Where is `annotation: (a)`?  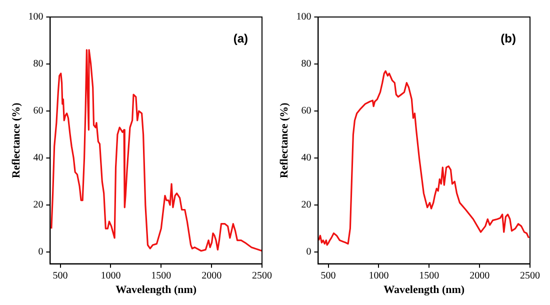 annotation: (a) is located at coordinates (240, 38).